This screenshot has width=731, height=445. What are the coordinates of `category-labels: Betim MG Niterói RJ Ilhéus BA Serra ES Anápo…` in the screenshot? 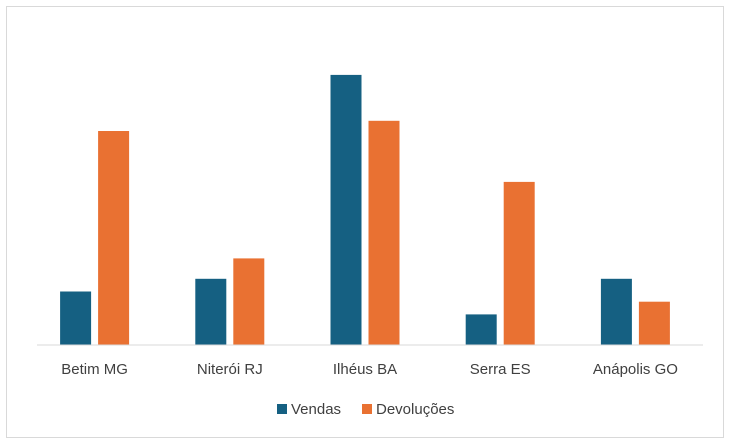 It's located at (369, 369).